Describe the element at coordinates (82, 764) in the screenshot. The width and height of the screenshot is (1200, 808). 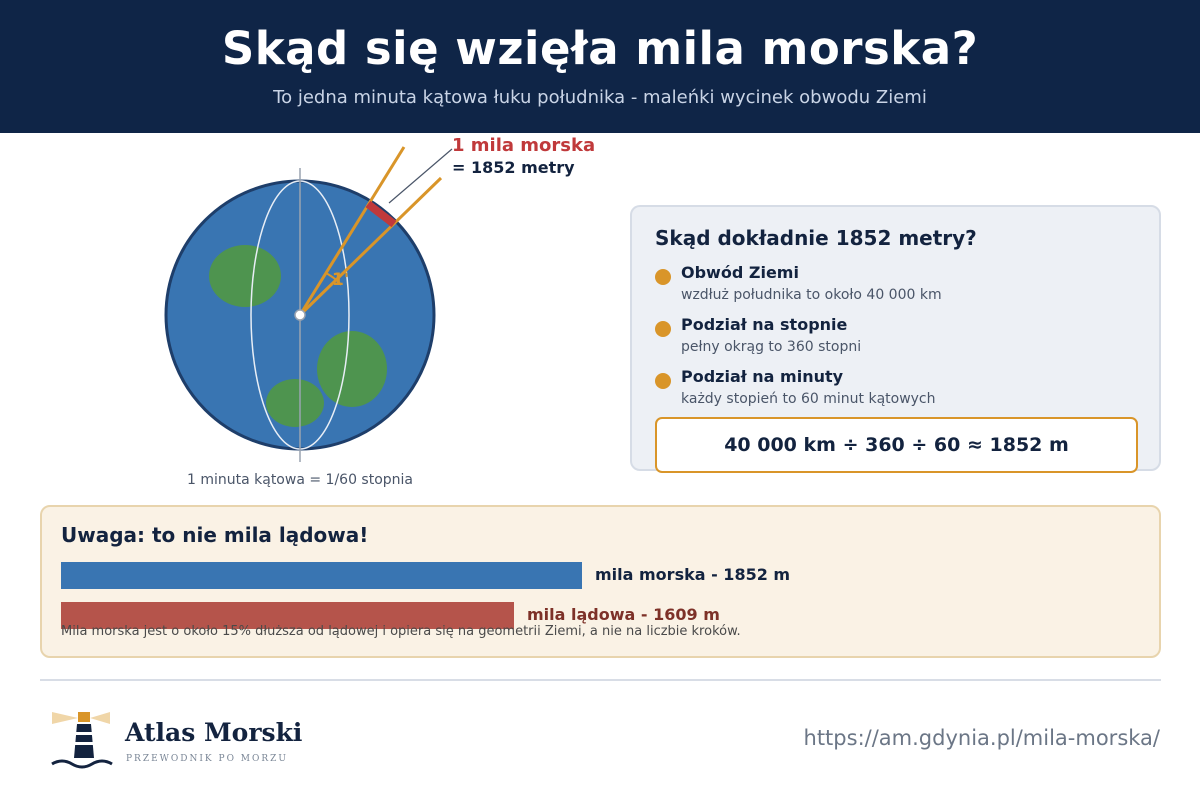
I see `wave-icon` at that location.